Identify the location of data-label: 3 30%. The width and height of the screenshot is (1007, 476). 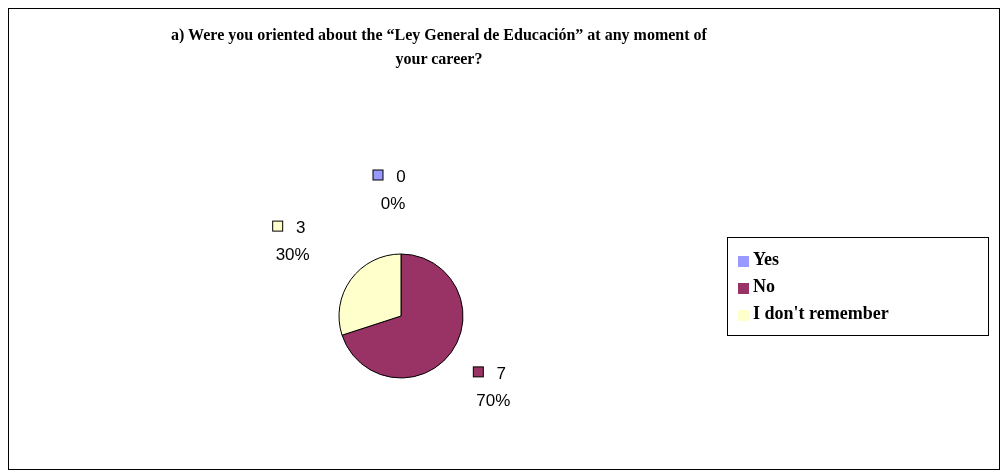
(292, 241).